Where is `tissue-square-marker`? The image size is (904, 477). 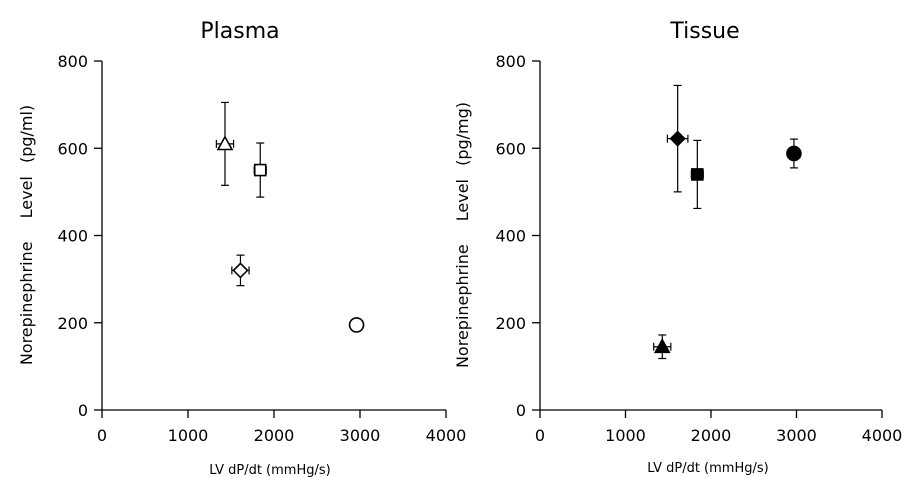
tissue-square-marker is located at coordinates (697, 174).